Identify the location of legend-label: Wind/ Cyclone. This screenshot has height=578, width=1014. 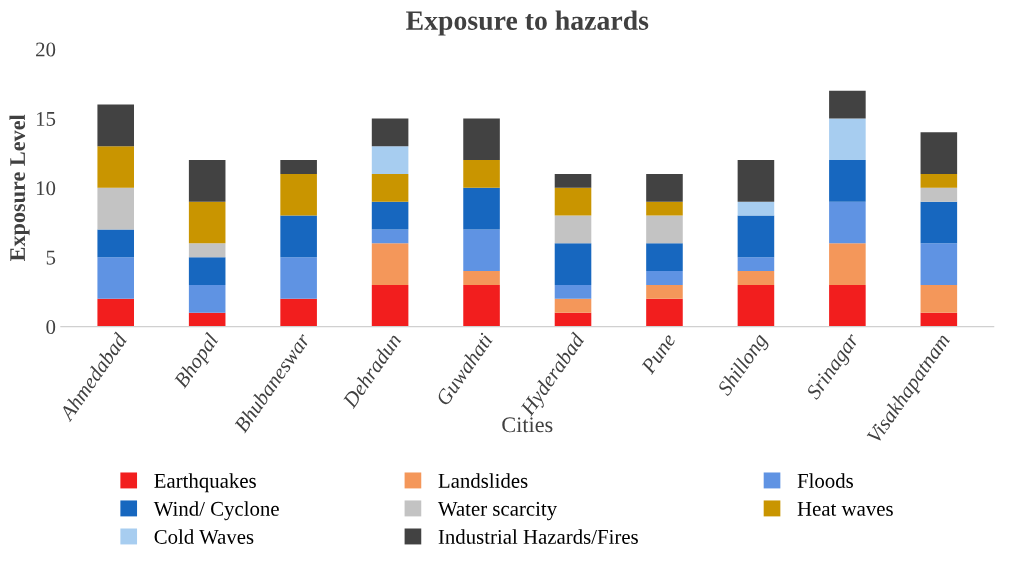
(216, 511).